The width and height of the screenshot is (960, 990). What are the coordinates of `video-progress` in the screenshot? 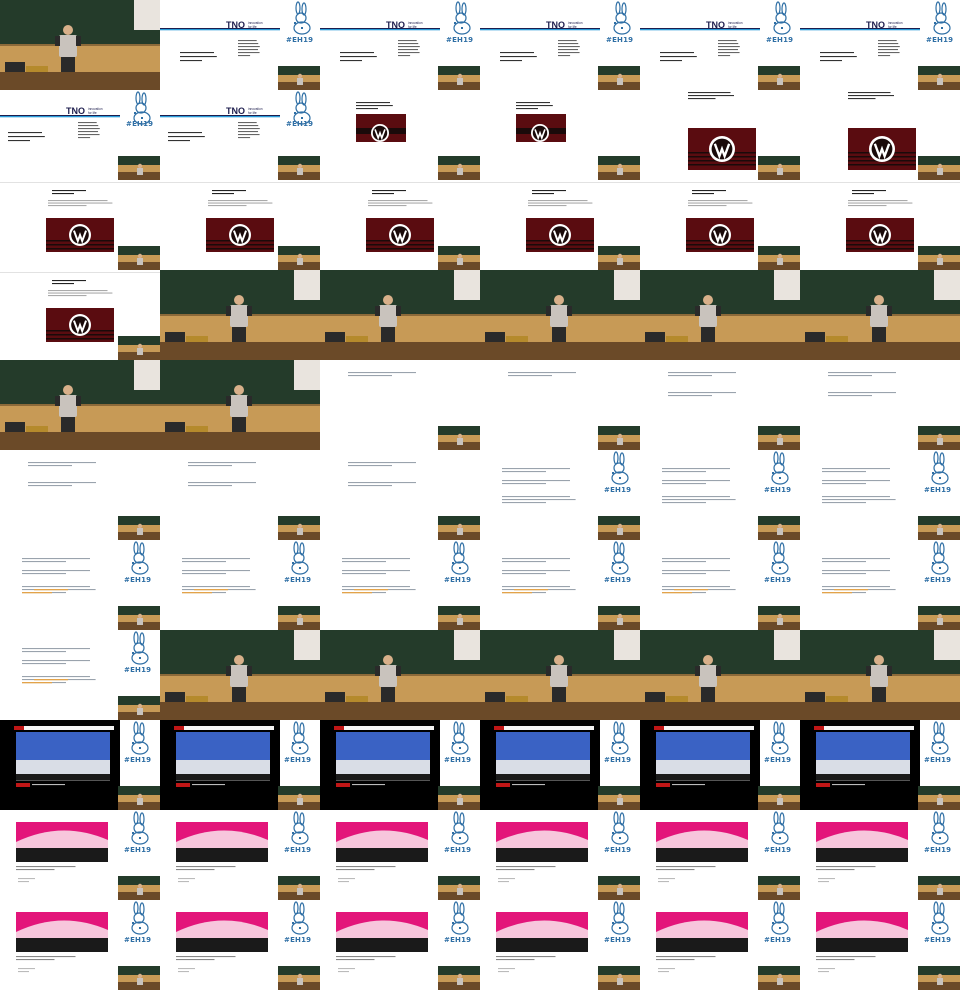 It's located at (703, 780).